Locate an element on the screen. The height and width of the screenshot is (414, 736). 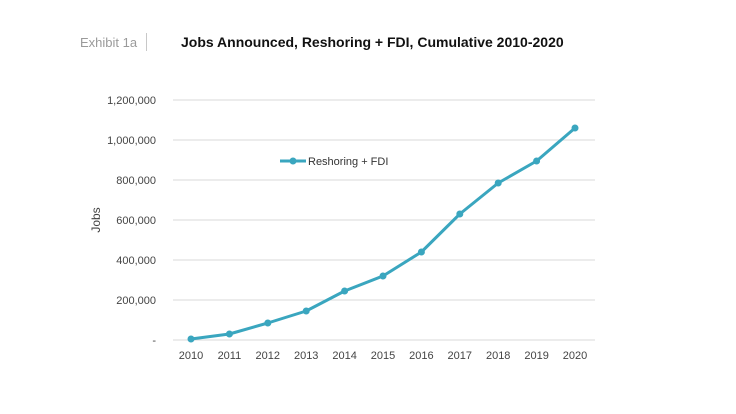
legend-marker-icon is located at coordinates (293, 161).